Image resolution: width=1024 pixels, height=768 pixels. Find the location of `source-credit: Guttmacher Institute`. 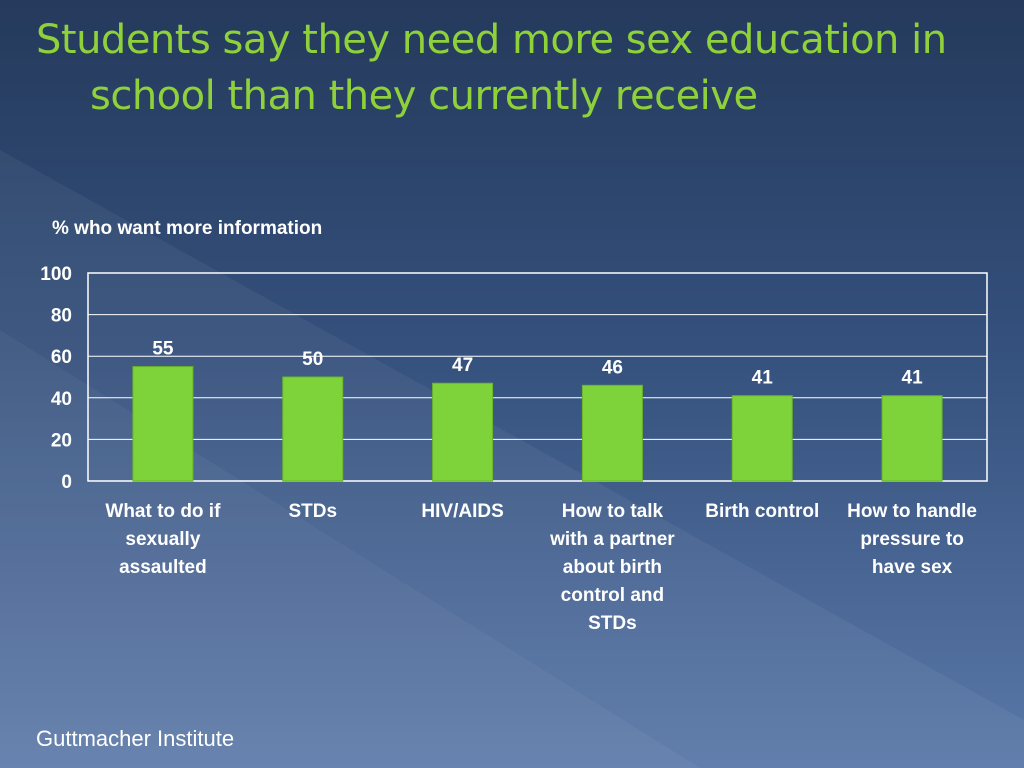

source-credit: Guttmacher Institute is located at coordinates (135, 738).